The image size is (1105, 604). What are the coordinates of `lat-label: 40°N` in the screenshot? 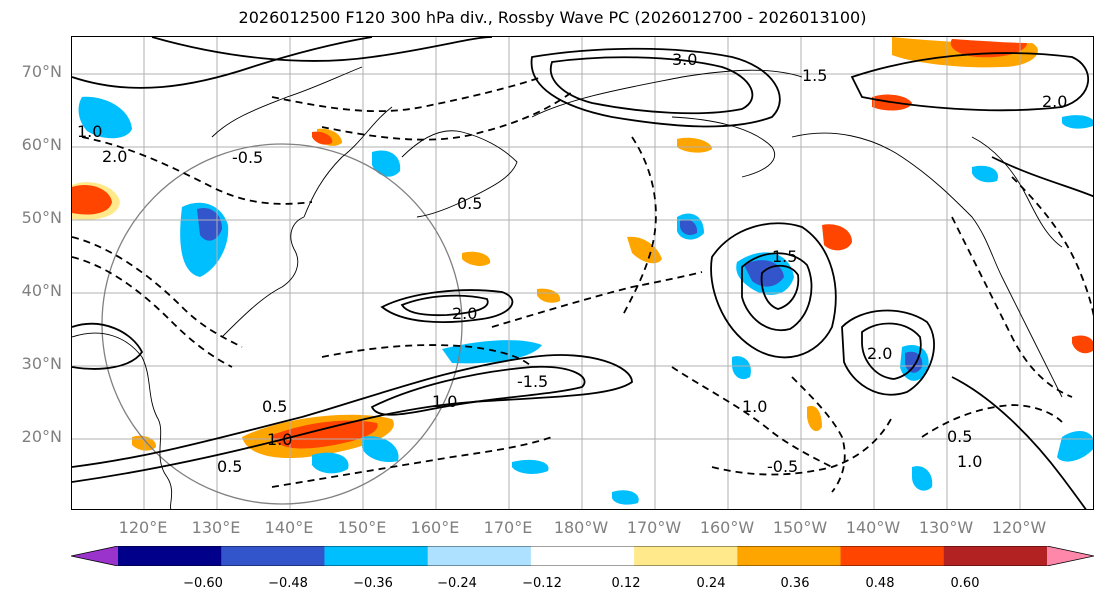 It's located at (41, 290).